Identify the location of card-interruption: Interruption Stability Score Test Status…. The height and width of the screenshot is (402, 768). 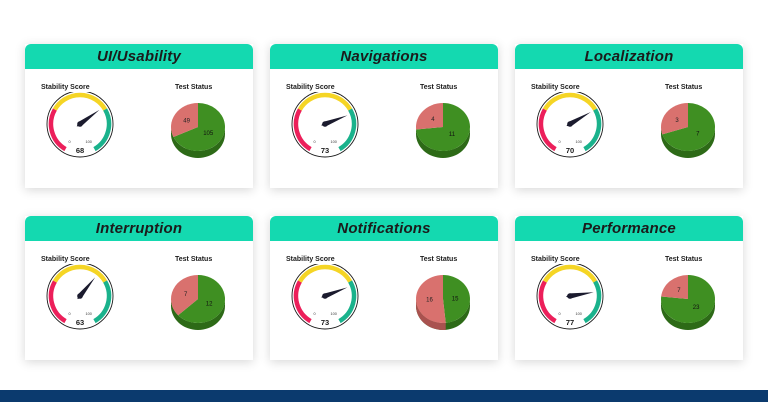
(139, 288).